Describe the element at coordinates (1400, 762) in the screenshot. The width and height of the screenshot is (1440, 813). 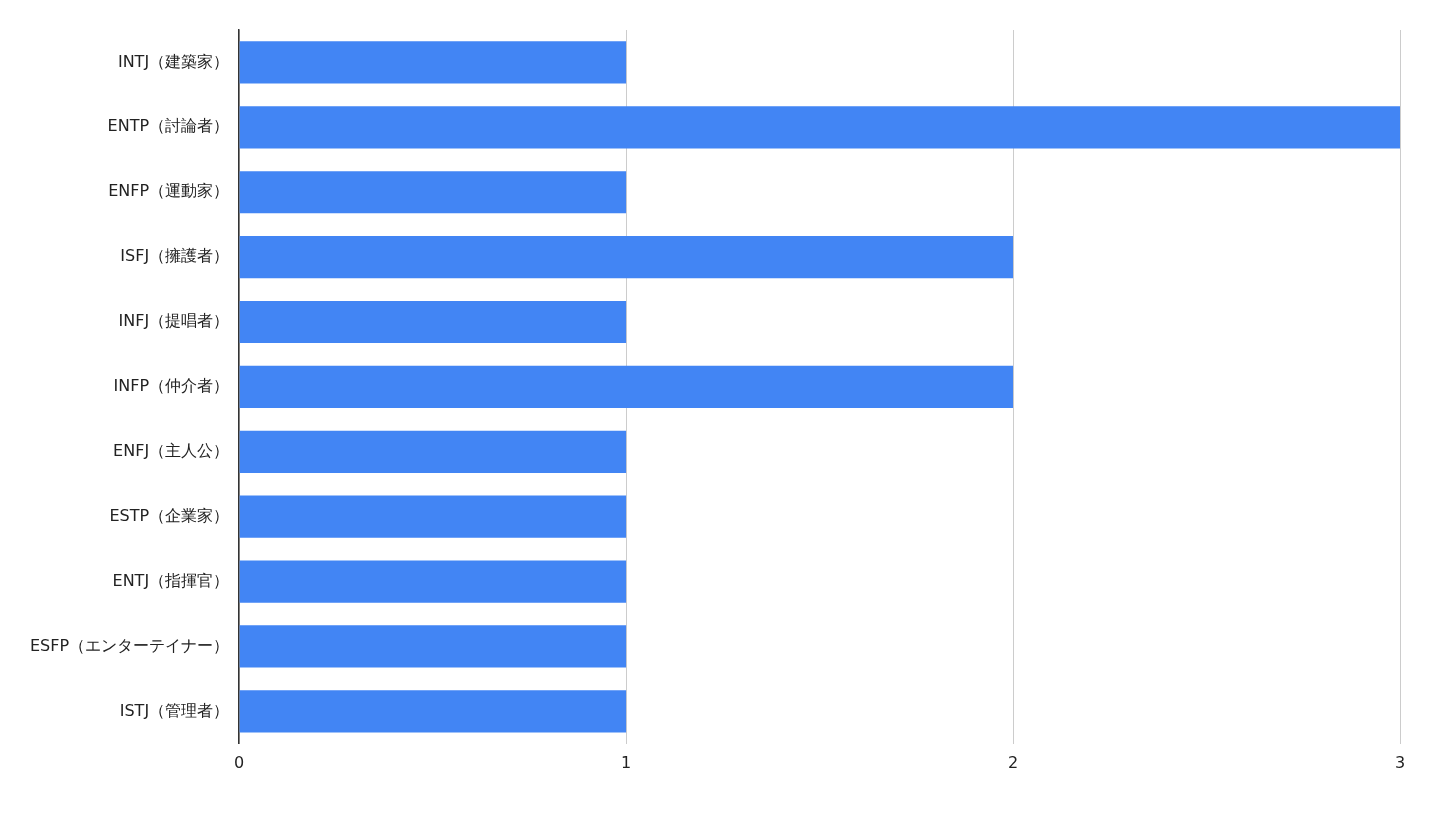
I see `x-tick-label: 3` at that location.